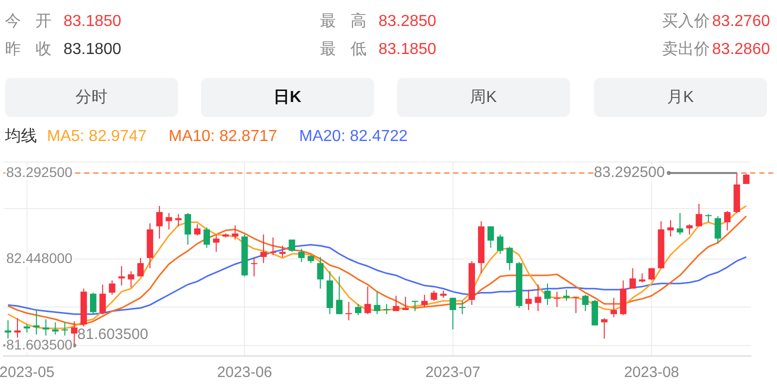 The image size is (777, 392). What do you see at coordinates (716, 21) in the screenshot?
I see `text: 买入价83.2760` at bounding box center [716, 21].